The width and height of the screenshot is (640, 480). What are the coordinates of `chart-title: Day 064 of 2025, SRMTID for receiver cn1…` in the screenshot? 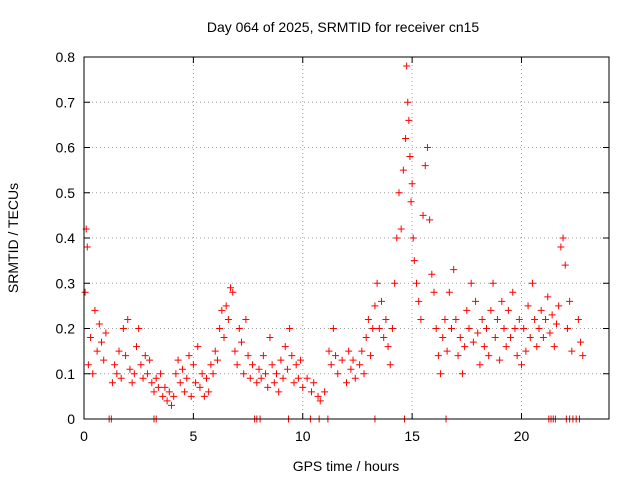 It's located at (343, 27).